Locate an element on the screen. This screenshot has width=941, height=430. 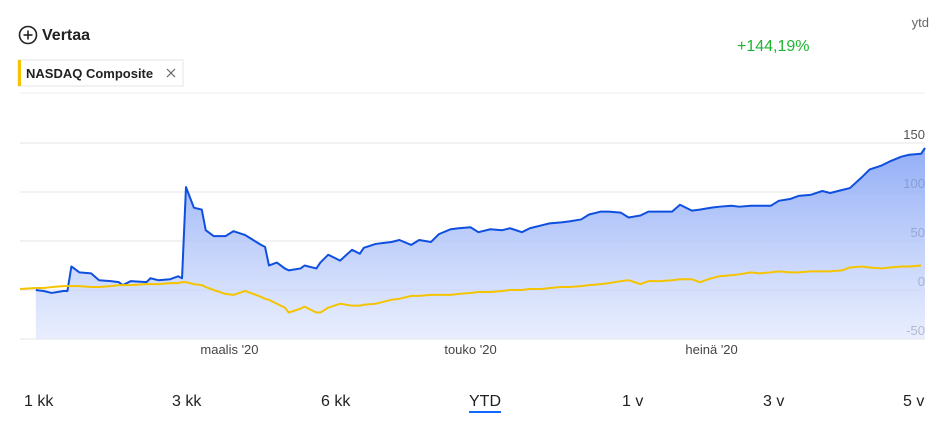
range-button: 5 v is located at coordinates (913, 401).